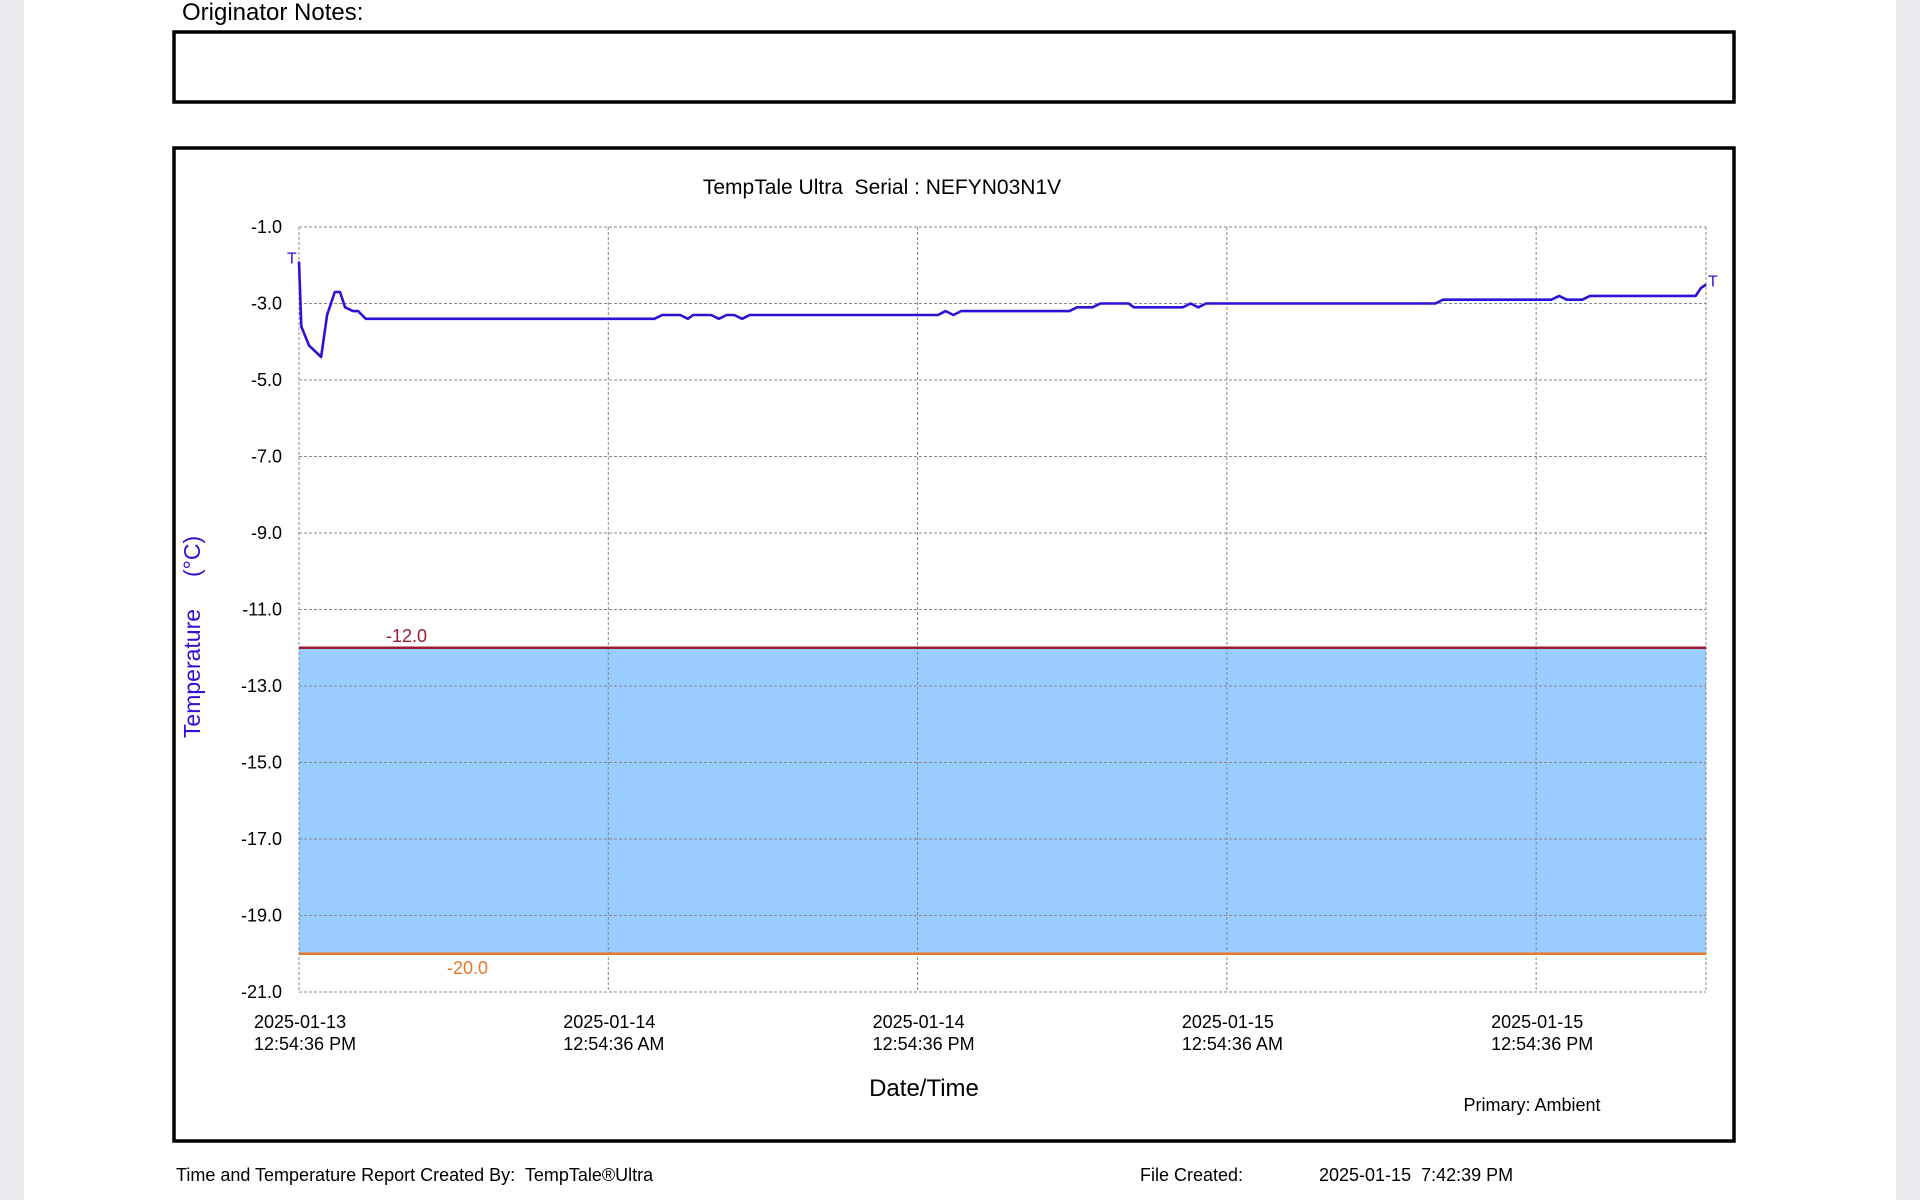 Image resolution: width=1920 pixels, height=1200 pixels. Describe the element at coordinates (467, 968) in the screenshot. I see `alarm-label: -20.0` at that location.